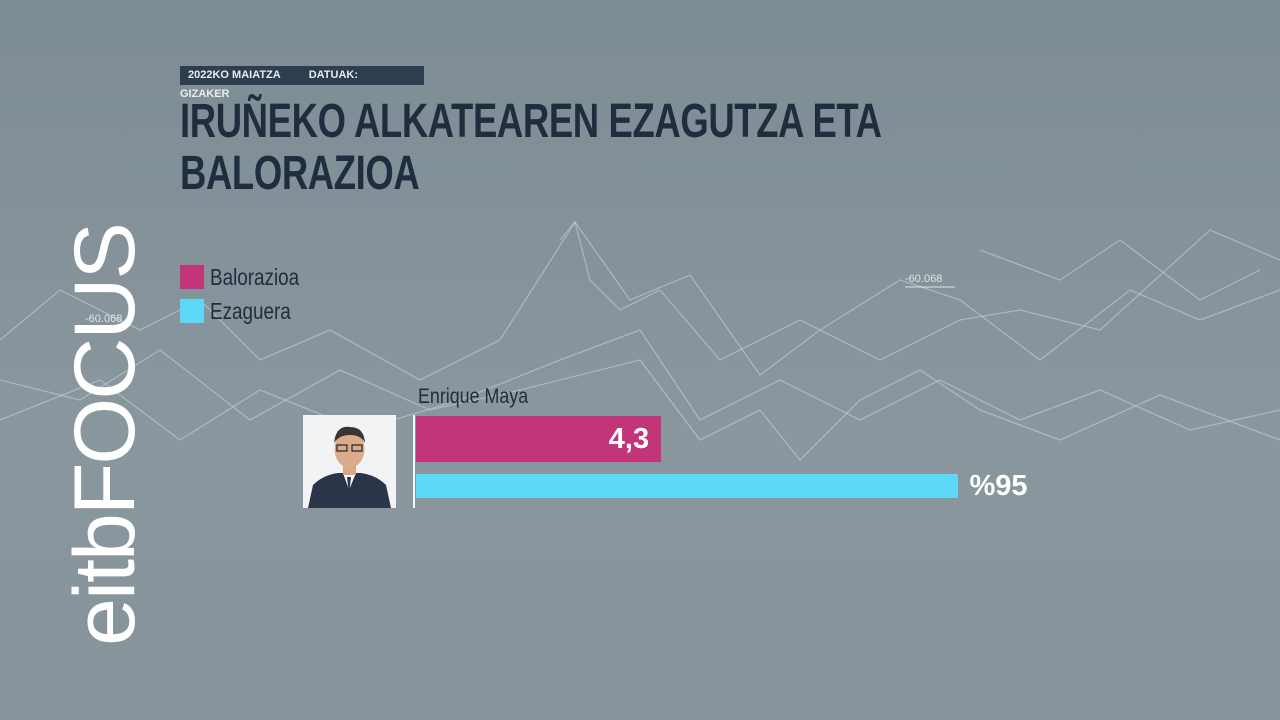 The width and height of the screenshot is (1280, 720). I want to click on legend-label: Ezaguera, so click(250, 311).